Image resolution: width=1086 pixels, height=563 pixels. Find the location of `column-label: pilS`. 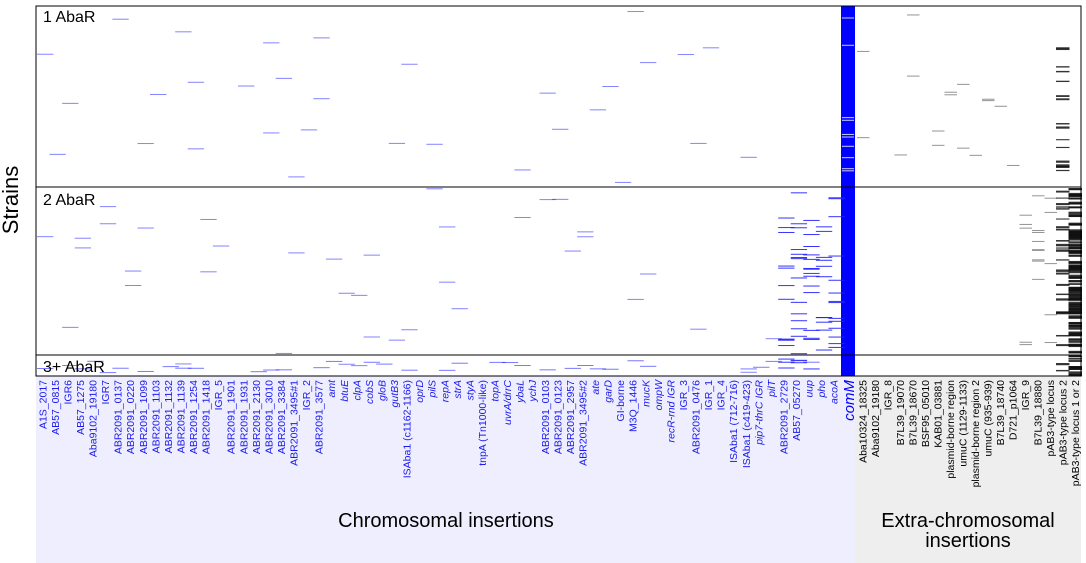

column-label: pilS is located at coordinates (433, 389).